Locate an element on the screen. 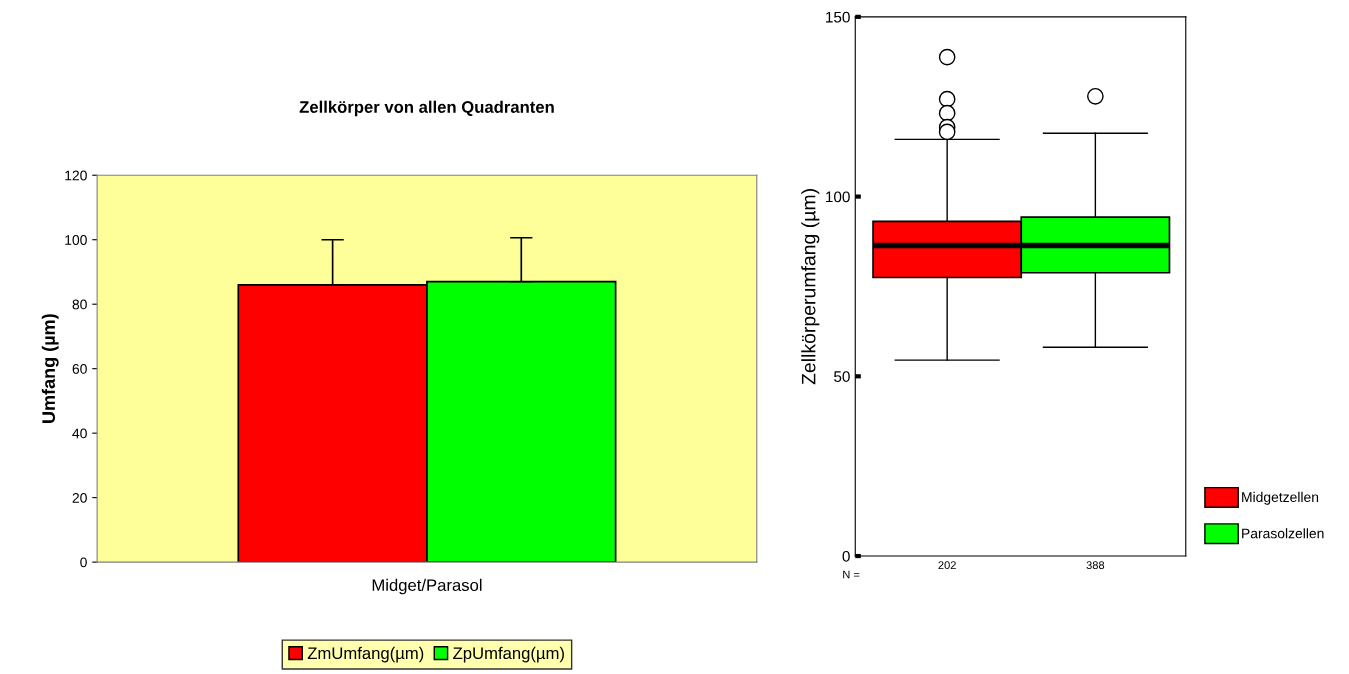  y-axis-title: Zellkörperumfang (µm) is located at coordinates (810, 287).